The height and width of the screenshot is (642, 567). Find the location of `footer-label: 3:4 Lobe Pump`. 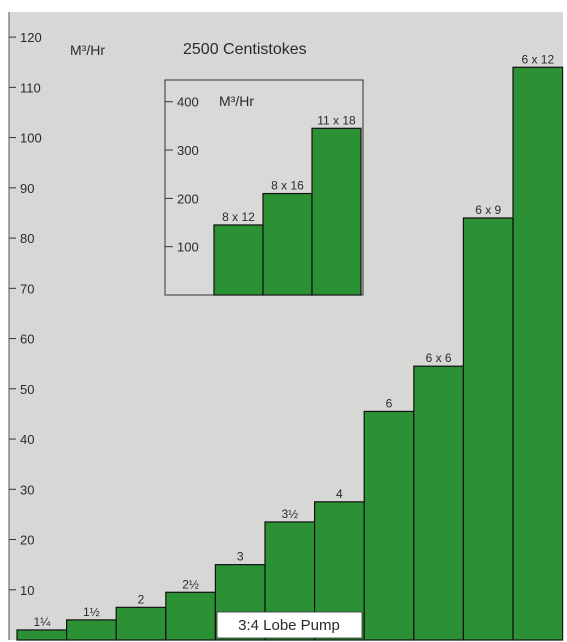

footer-label: 3:4 Lobe Pump is located at coordinates (289, 625).